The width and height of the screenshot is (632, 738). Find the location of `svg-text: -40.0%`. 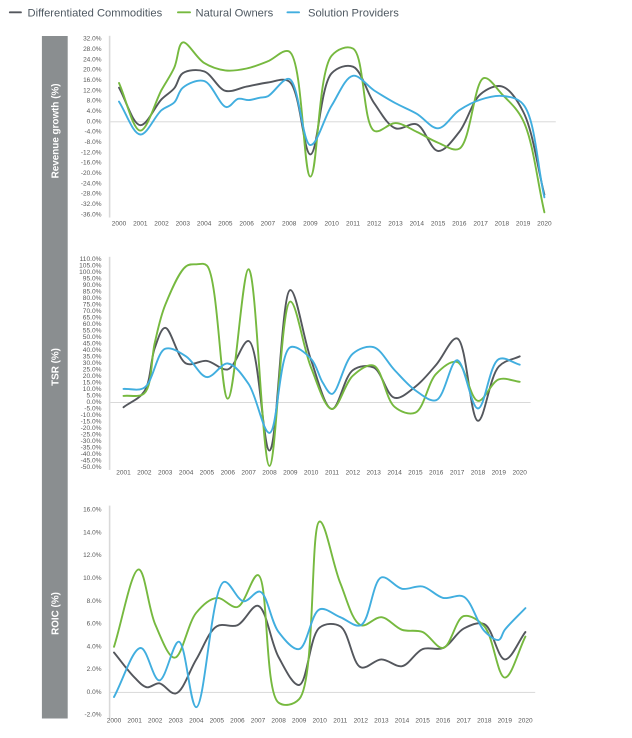

svg-text: -40.0% is located at coordinates (91, 454).